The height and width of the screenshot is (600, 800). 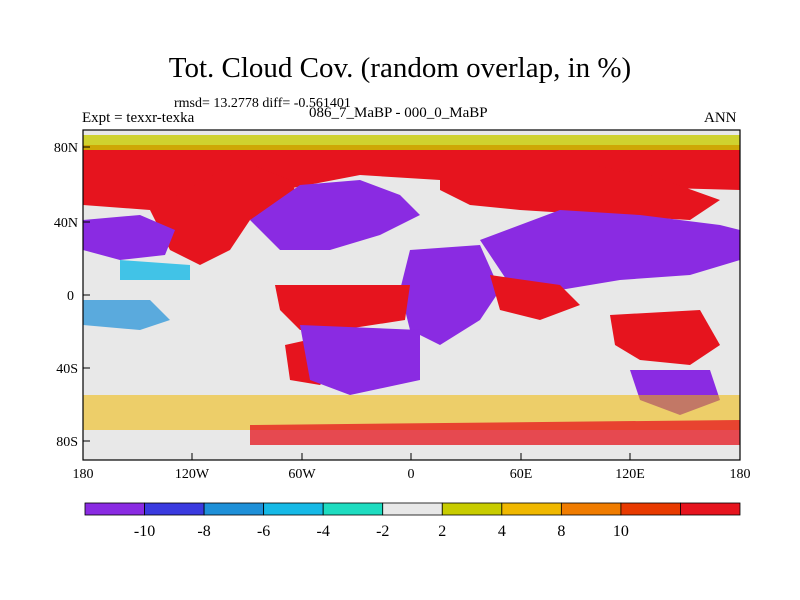 I want to click on lon-tick-label: 0, so click(x=411, y=474).